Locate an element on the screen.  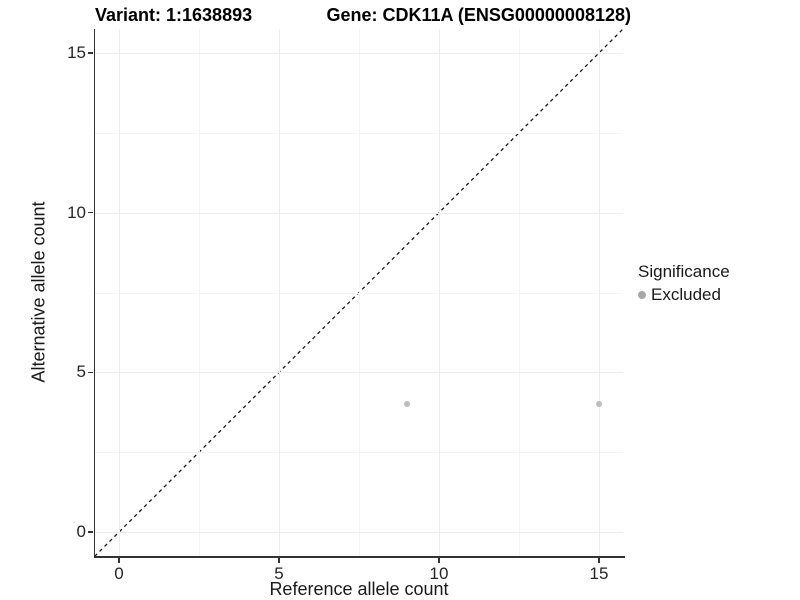
y-axis-line is located at coordinates (94, 293).